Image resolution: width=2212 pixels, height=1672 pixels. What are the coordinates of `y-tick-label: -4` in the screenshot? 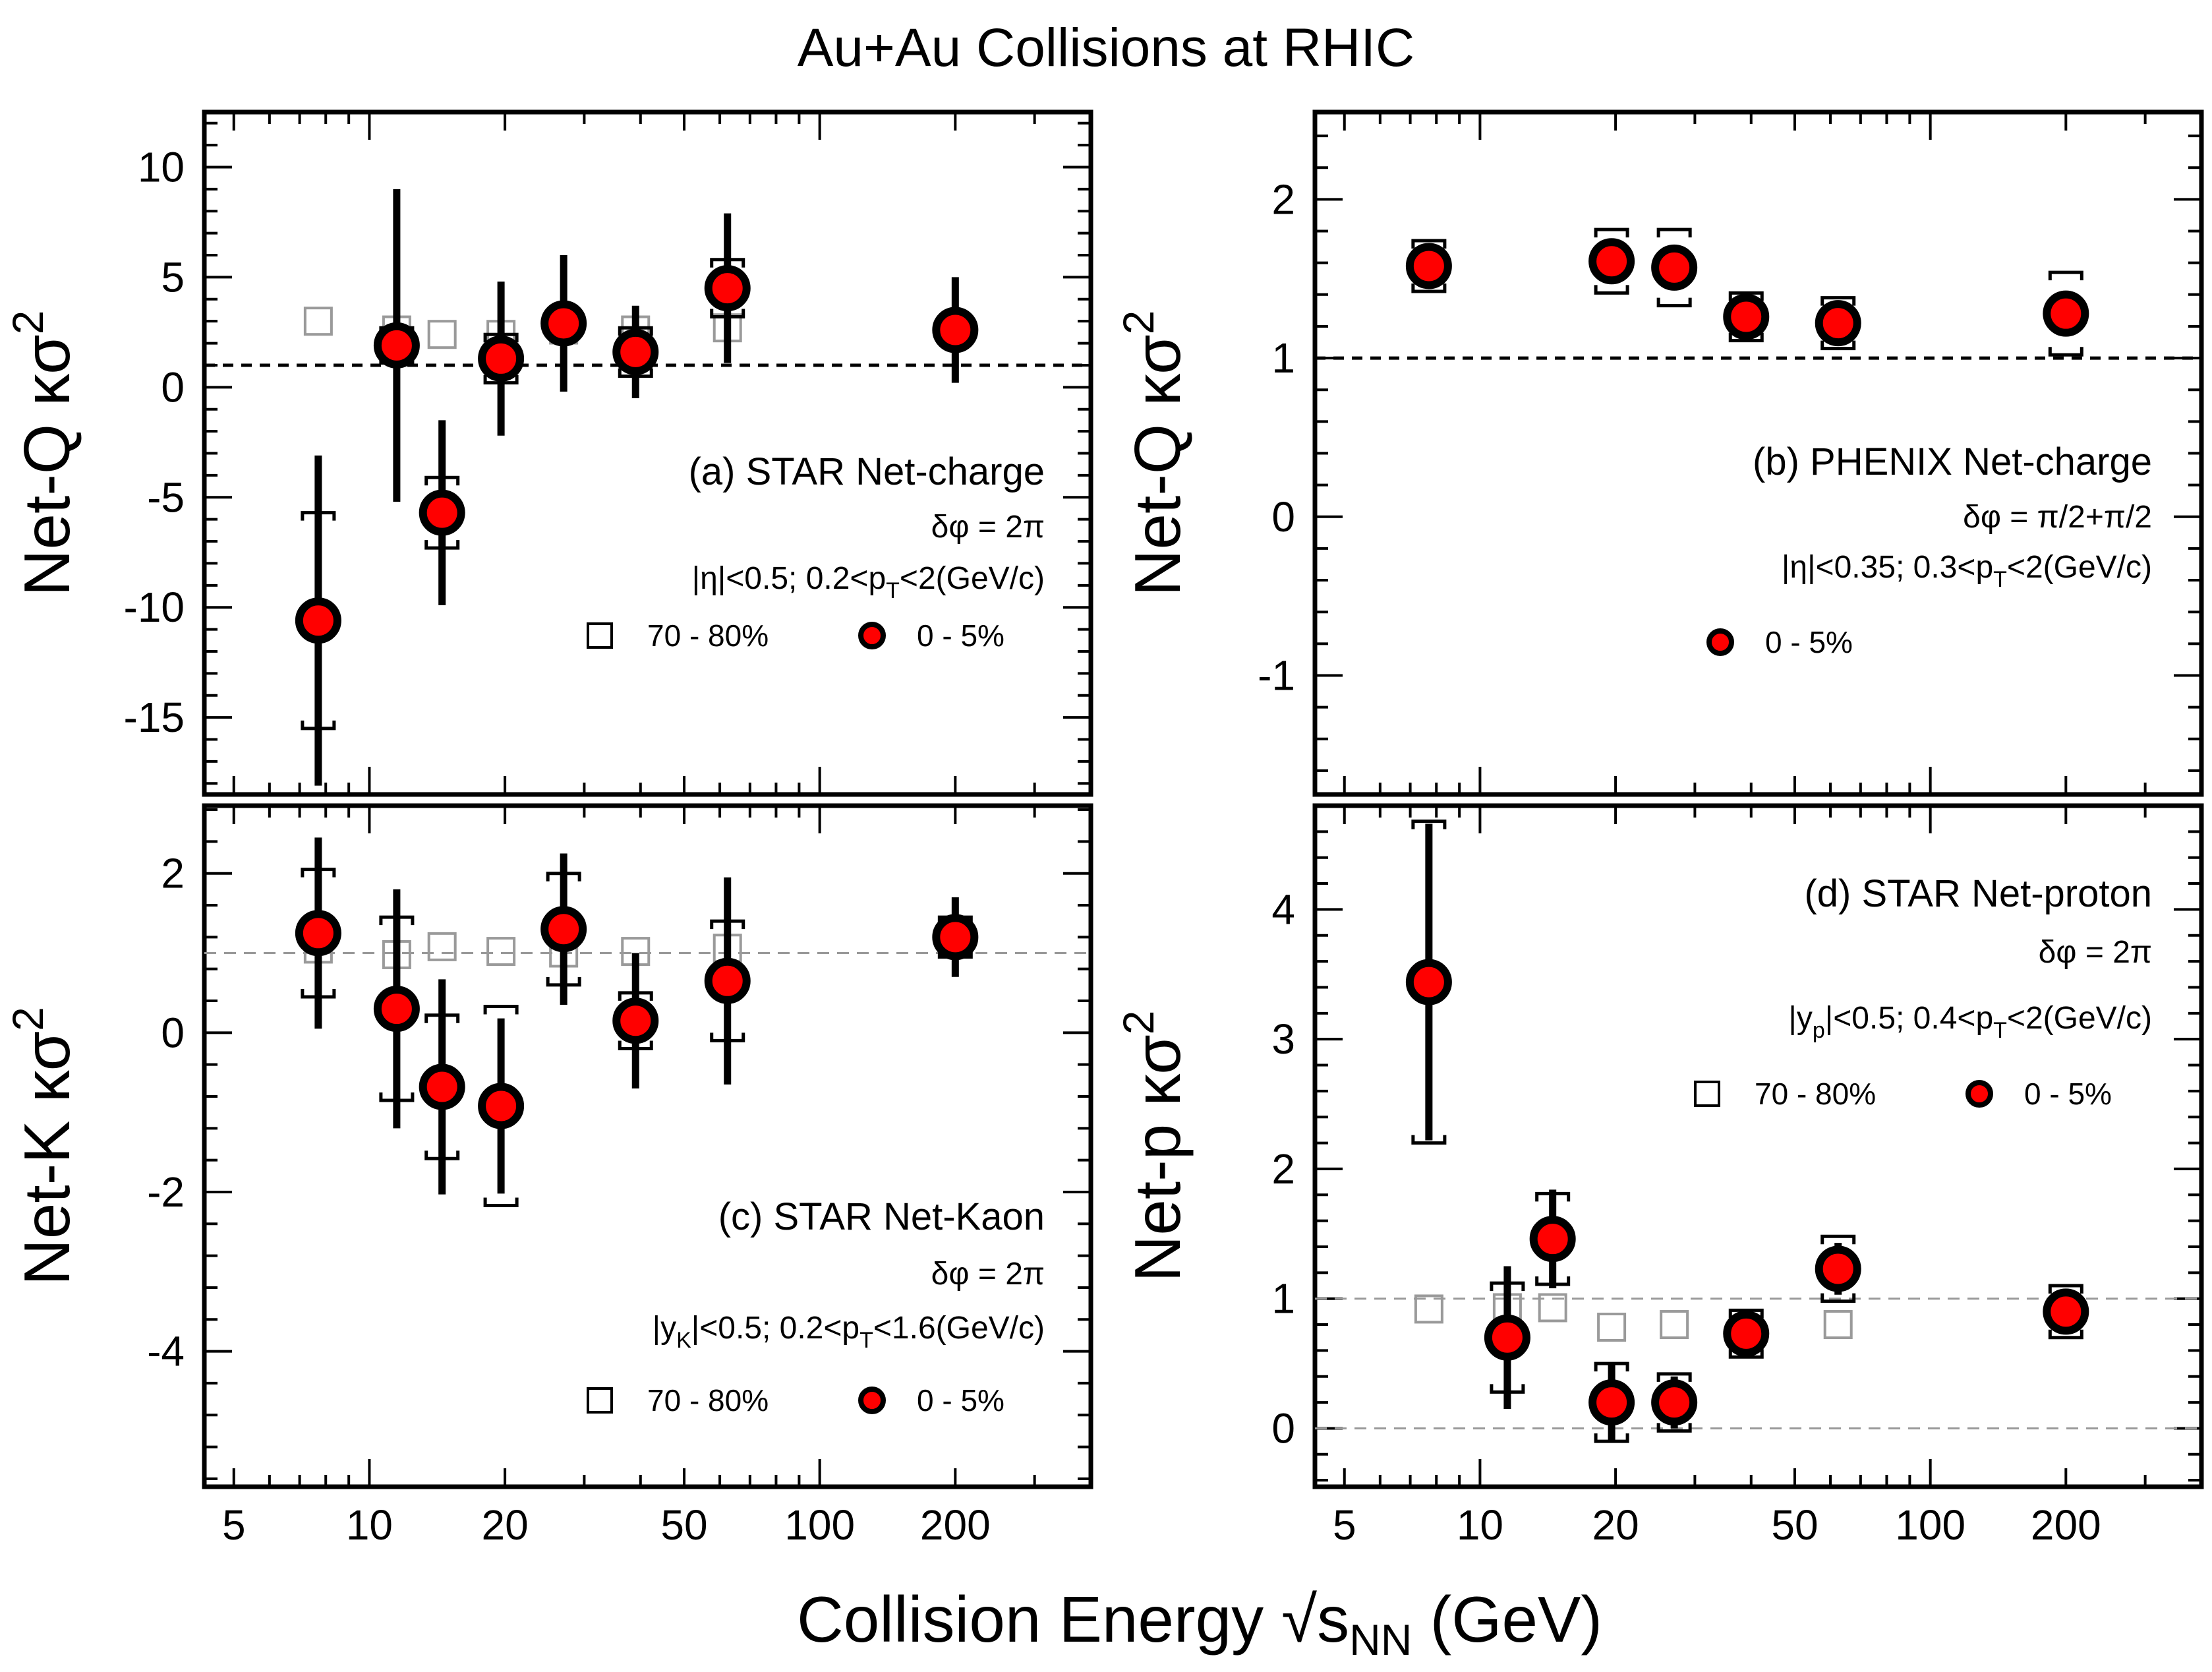 It's located at (166, 1351).